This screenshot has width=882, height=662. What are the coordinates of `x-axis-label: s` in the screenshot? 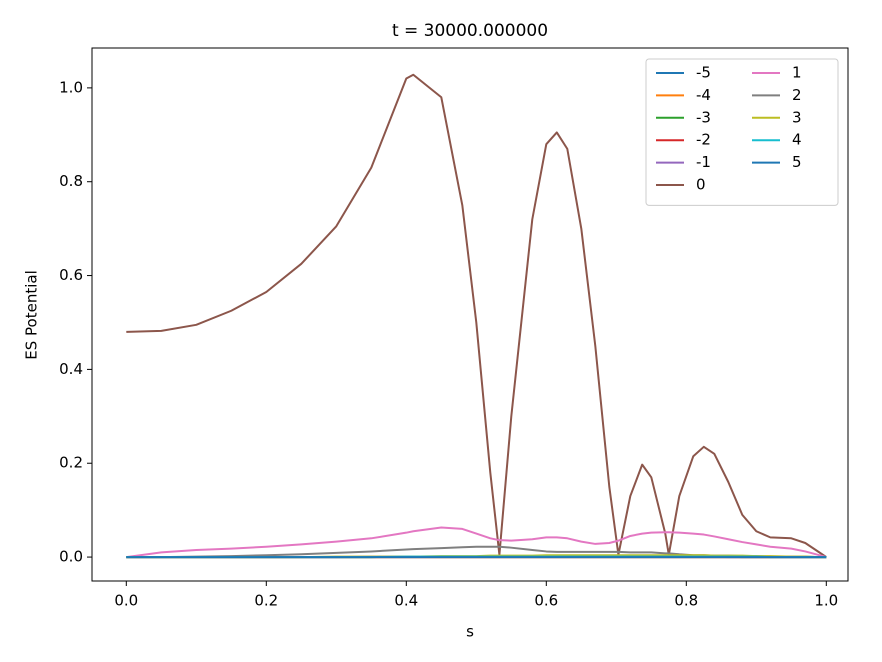 It's located at (470, 632).